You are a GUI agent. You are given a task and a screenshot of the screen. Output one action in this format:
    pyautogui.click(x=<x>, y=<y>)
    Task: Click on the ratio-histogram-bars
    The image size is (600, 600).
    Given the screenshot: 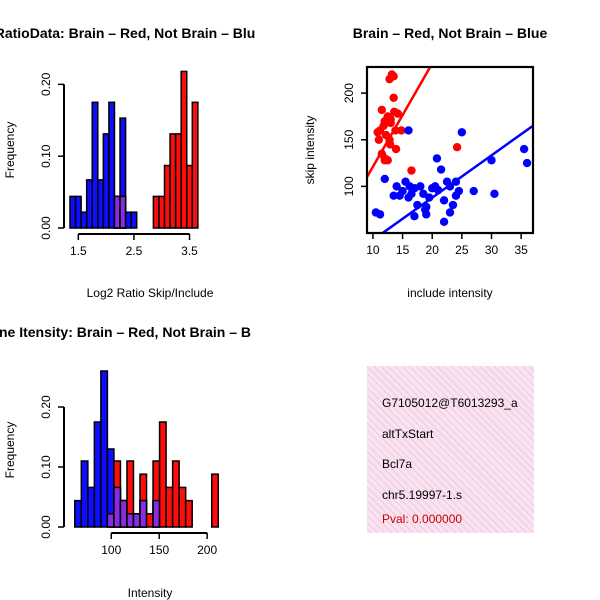 What is the action you would take?
    pyautogui.click(x=134, y=149)
    